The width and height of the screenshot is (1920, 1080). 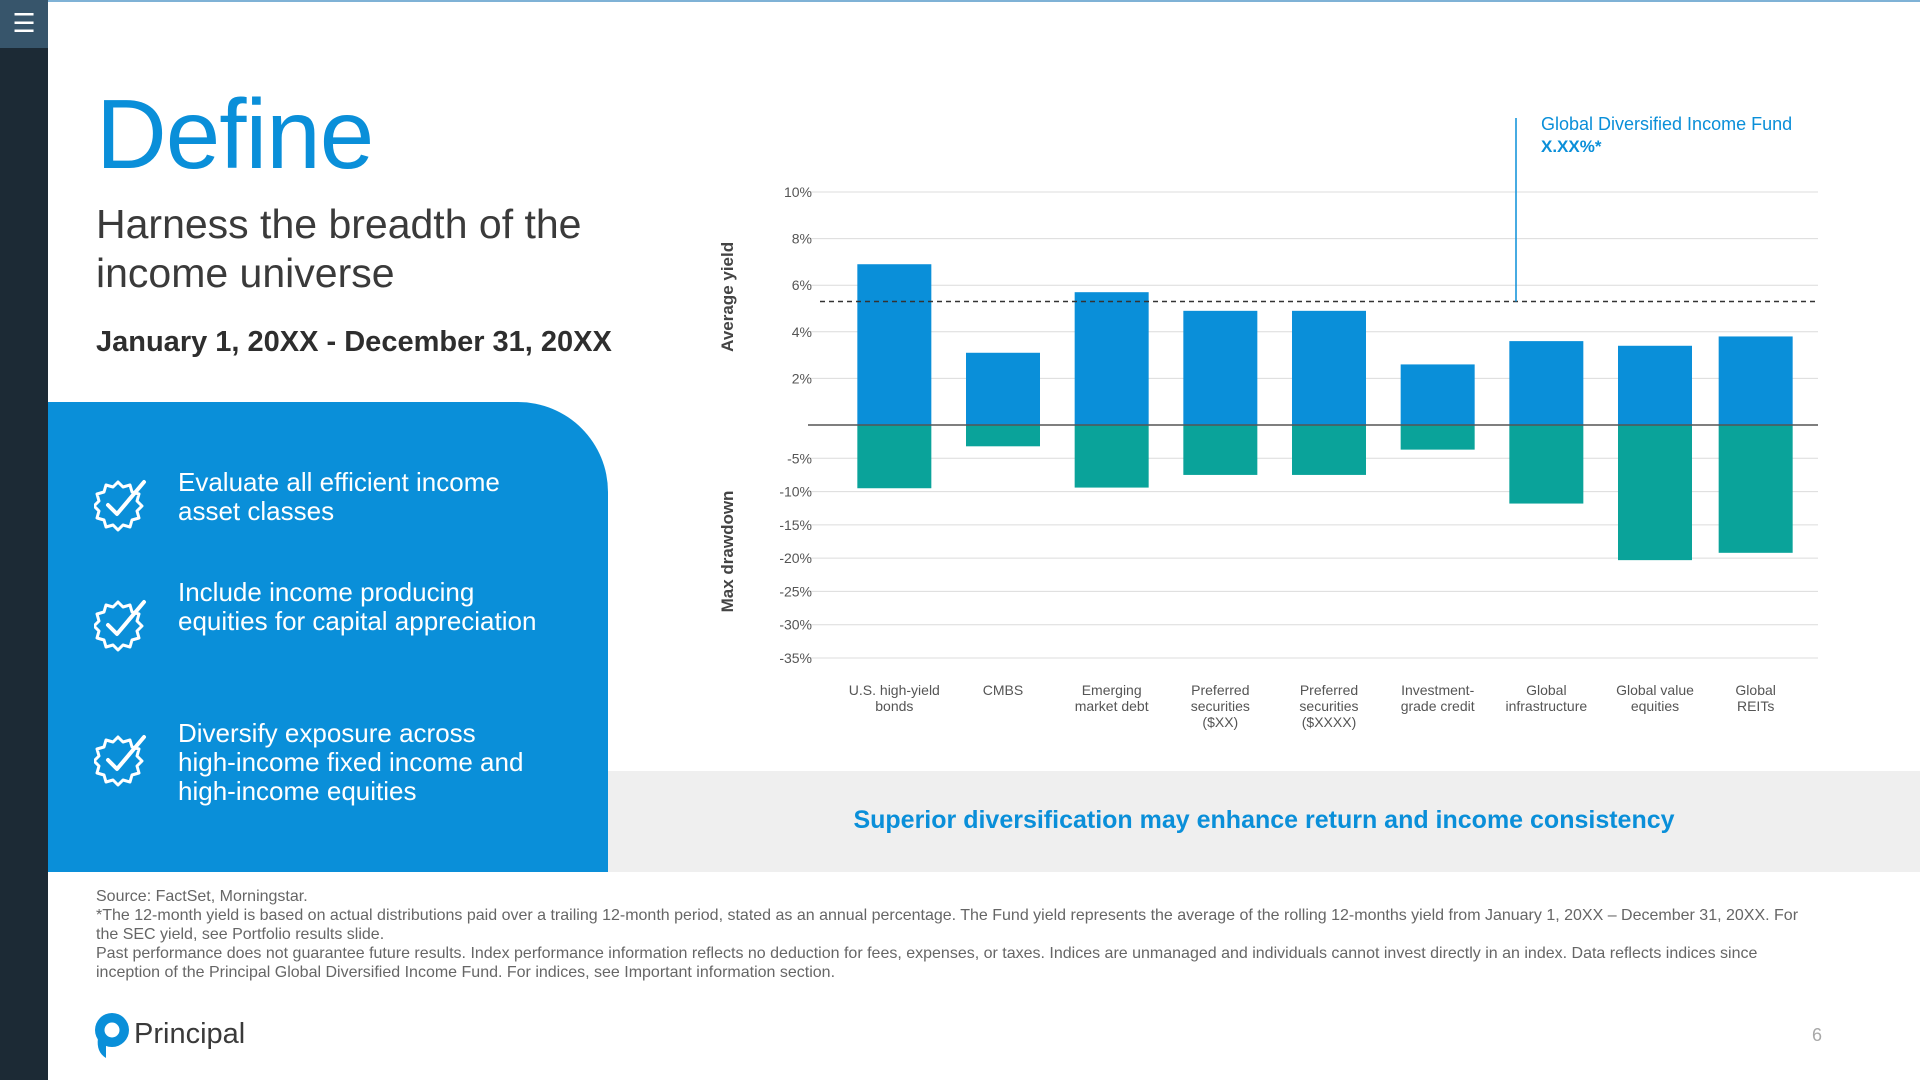 I want to click on logo-text: Principal, so click(x=190, y=1034).